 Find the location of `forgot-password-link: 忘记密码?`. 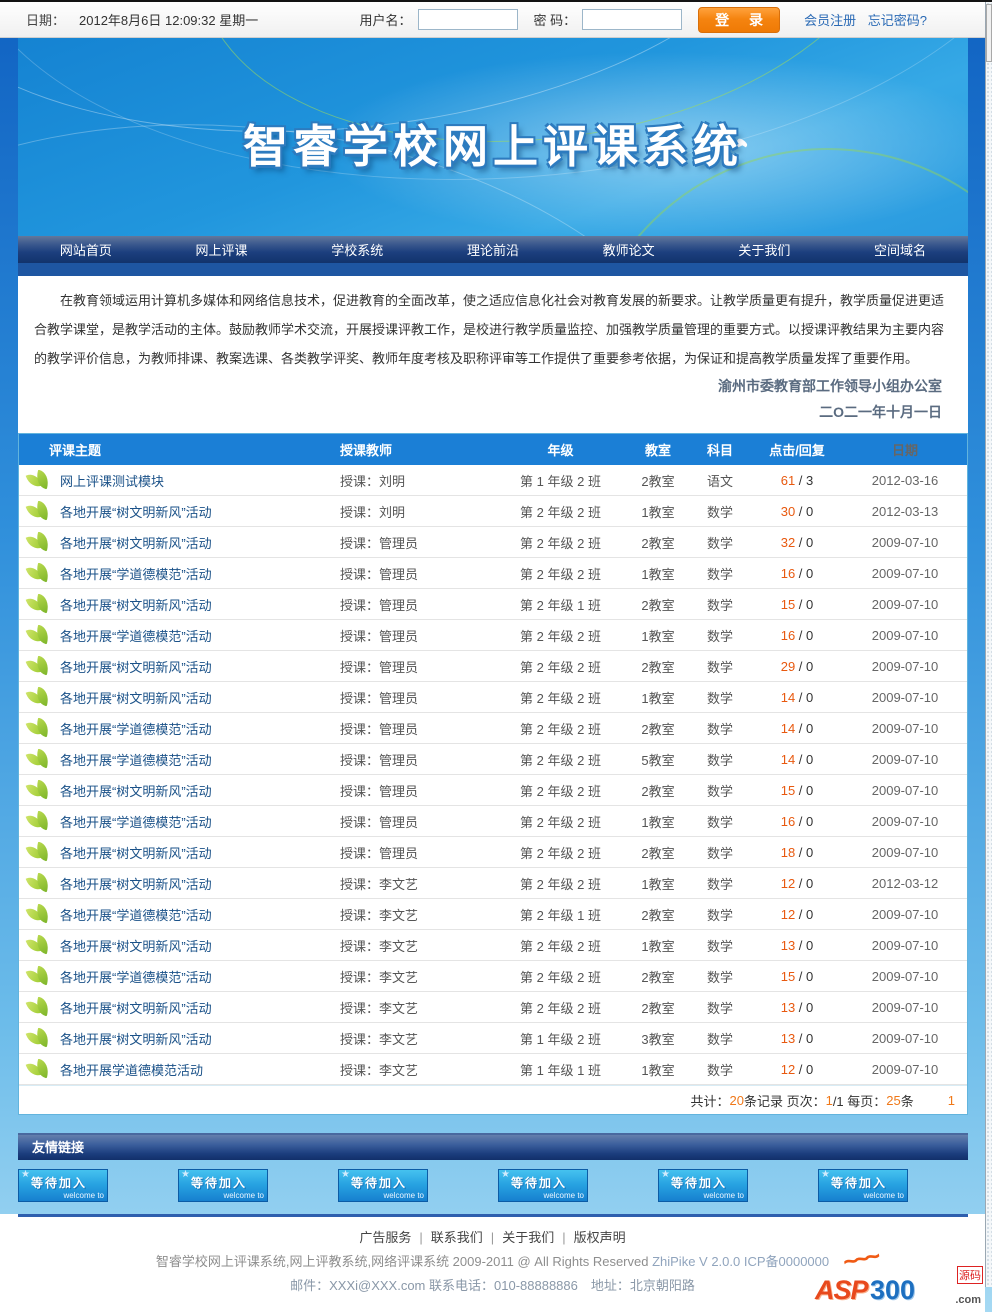

forgot-password-link: 忘记密码? is located at coordinates (897, 20).